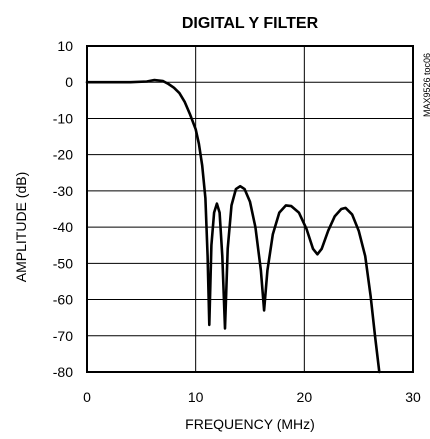  I want to click on y-tick-label: -10, so click(63, 118).